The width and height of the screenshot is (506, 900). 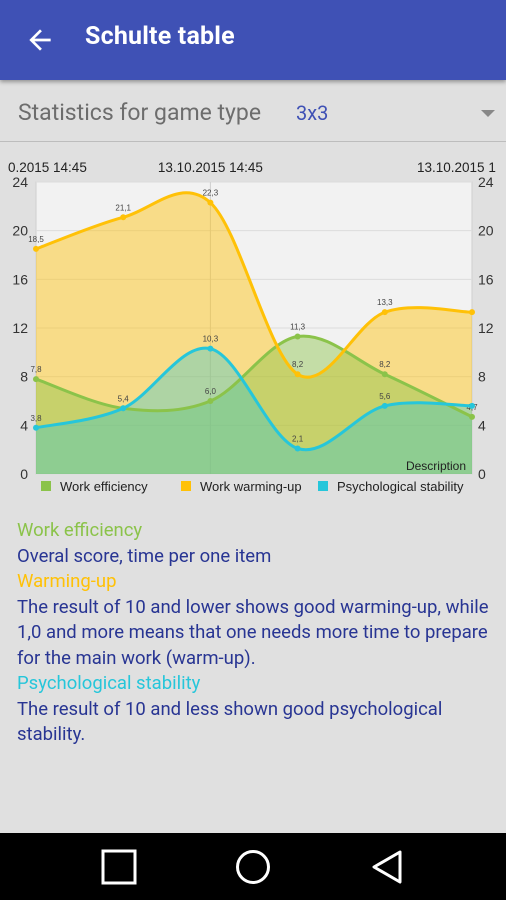 What do you see at coordinates (387, 867) in the screenshot?
I see `triangle-back-icon` at bounding box center [387, 867].